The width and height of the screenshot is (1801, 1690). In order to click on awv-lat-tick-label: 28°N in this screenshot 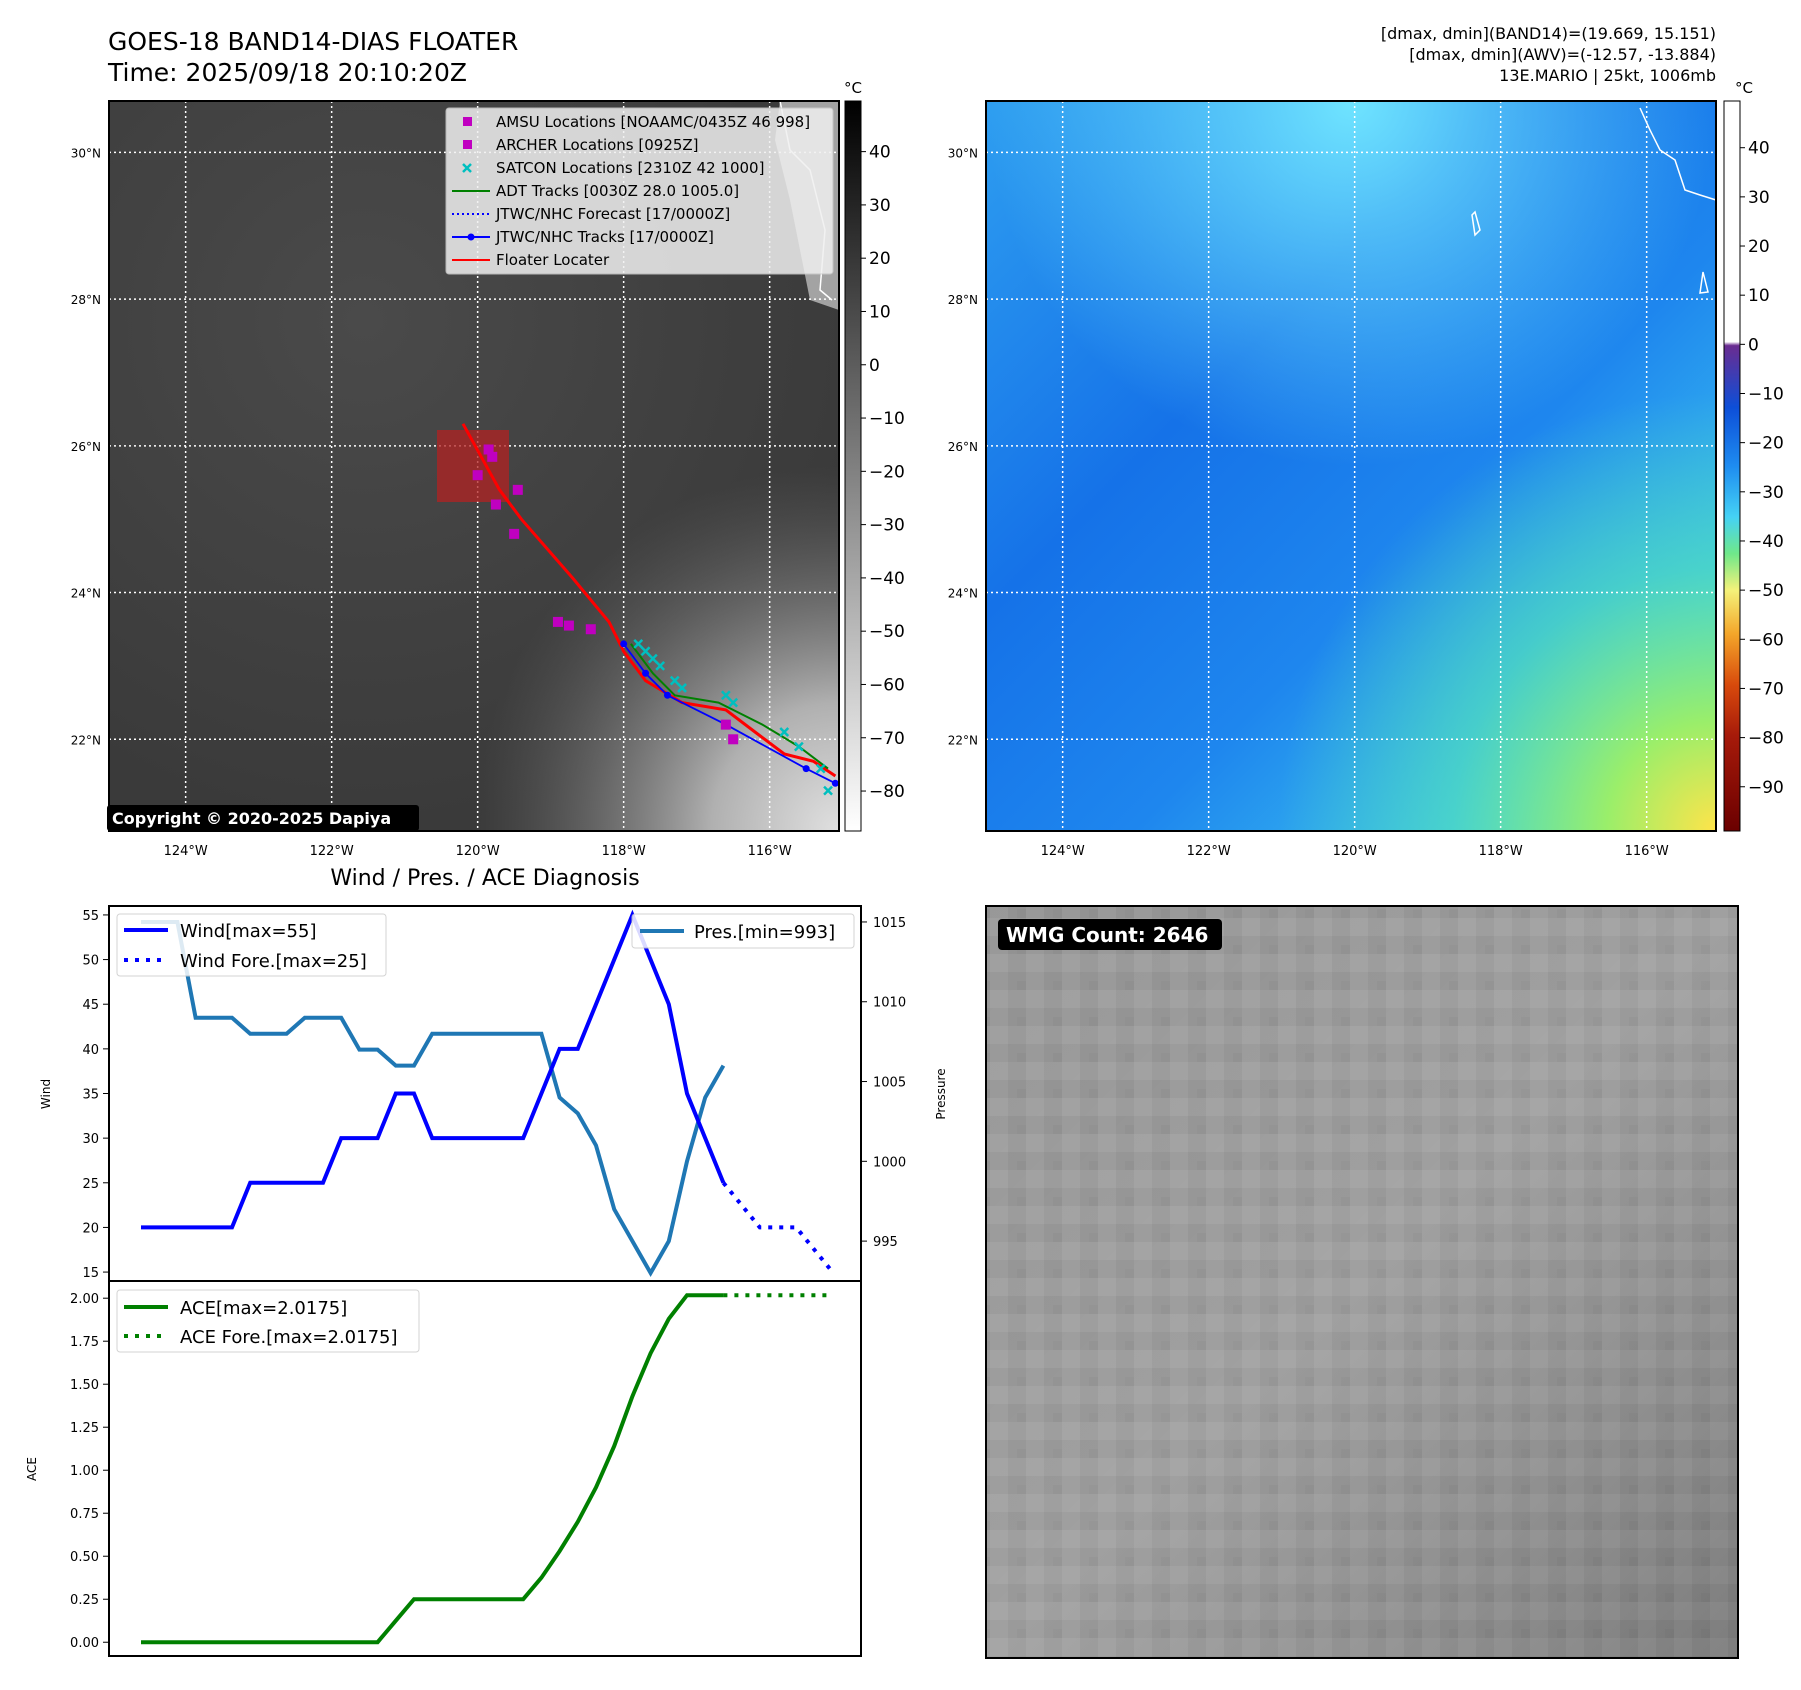, I will do `click(963, 300)`.